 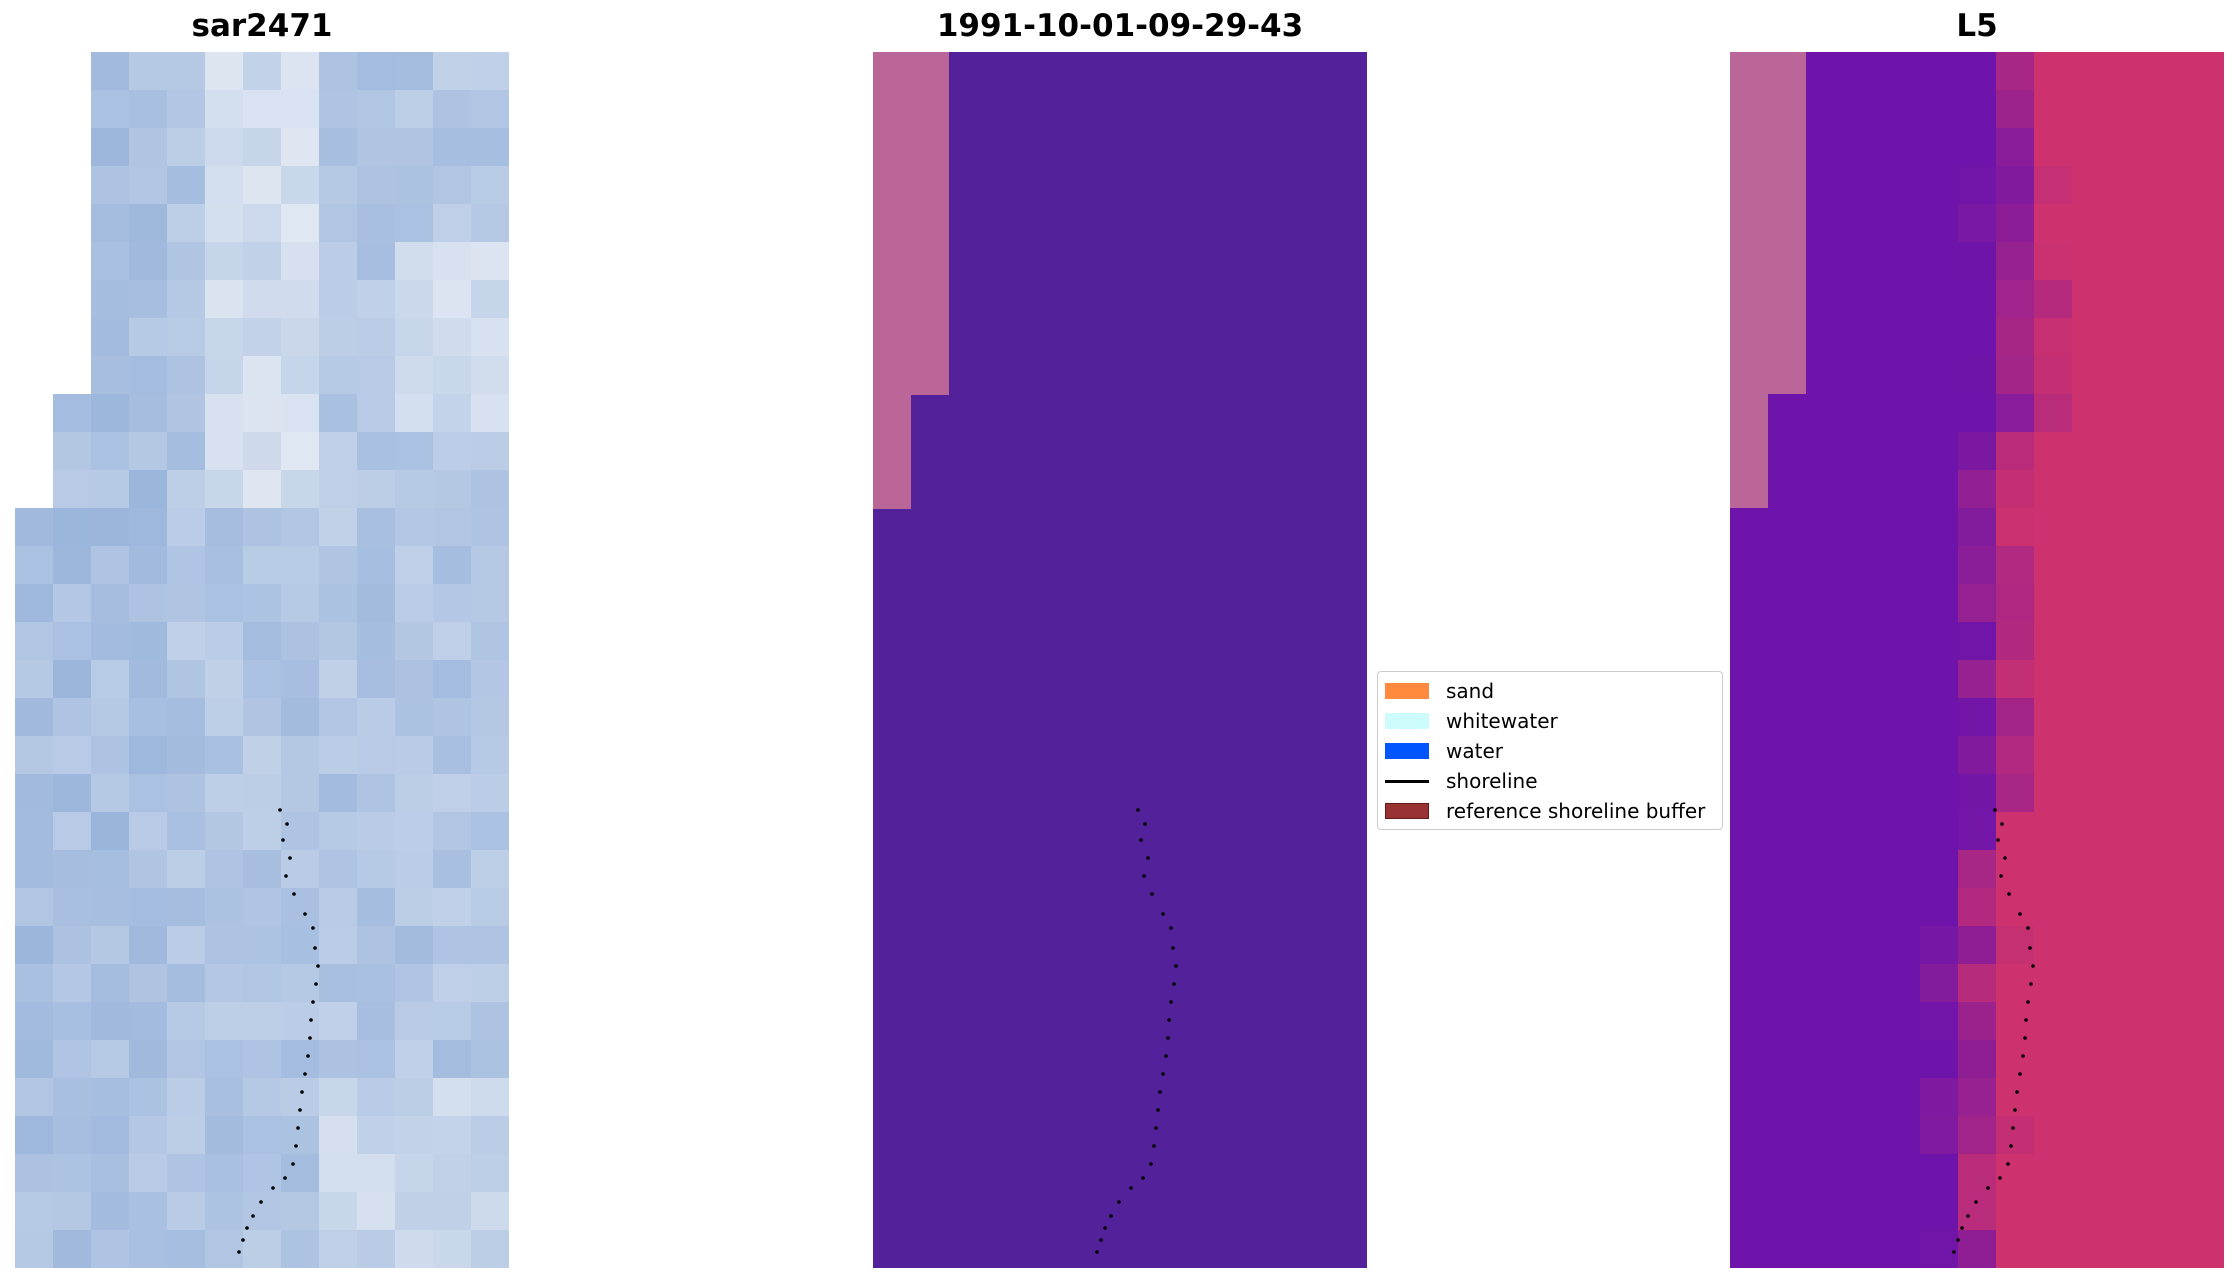 What do you see at coordinates (1502, 721) in the screenshot?
I see `legend-label: whitewater` at bounding box center [1502, 721].